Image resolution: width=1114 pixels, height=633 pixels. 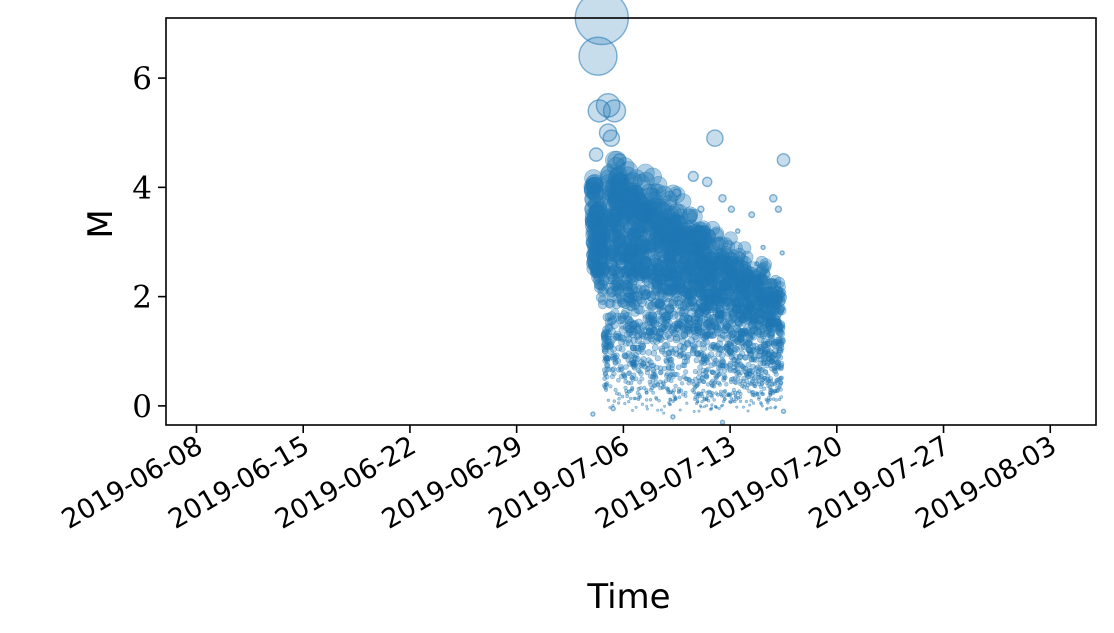 What do you see at coordinates (149, 243) in the screenshot?
I see `y-axis: 0 2 4 6` at bounding box center [149, 243].